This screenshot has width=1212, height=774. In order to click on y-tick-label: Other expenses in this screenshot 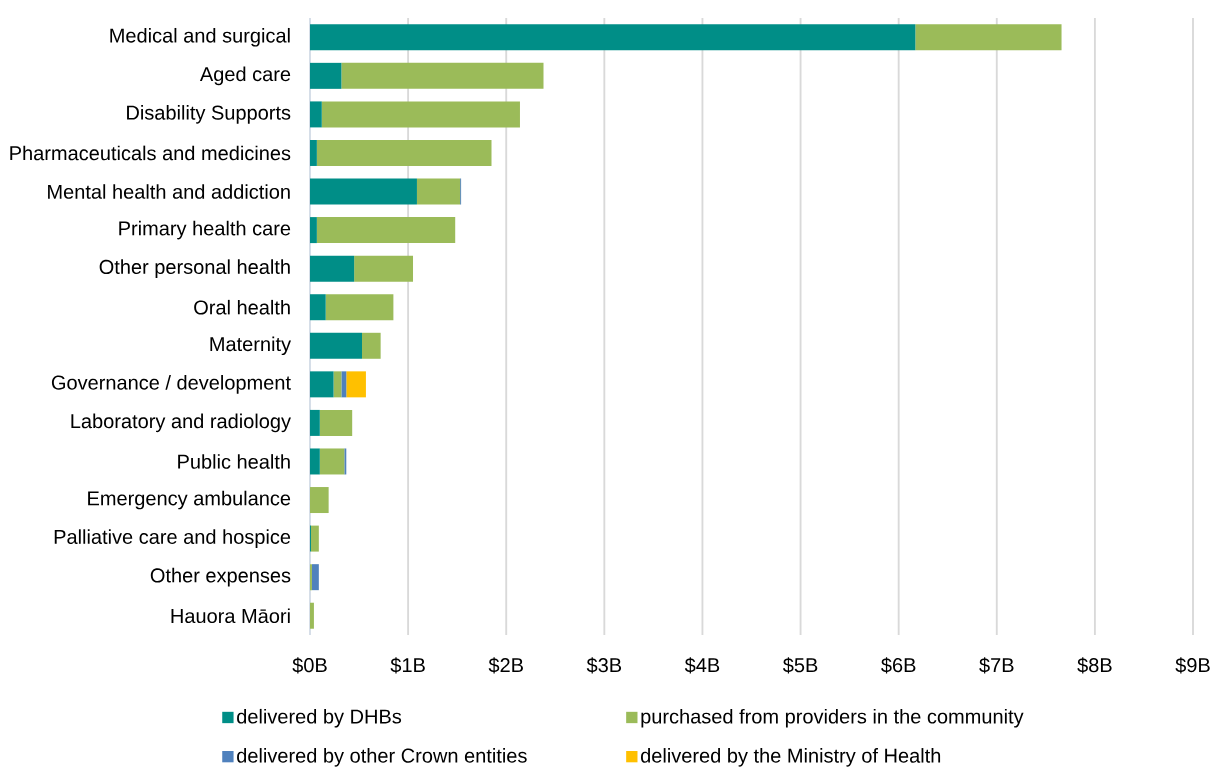, I will do `click(220, 577)`.